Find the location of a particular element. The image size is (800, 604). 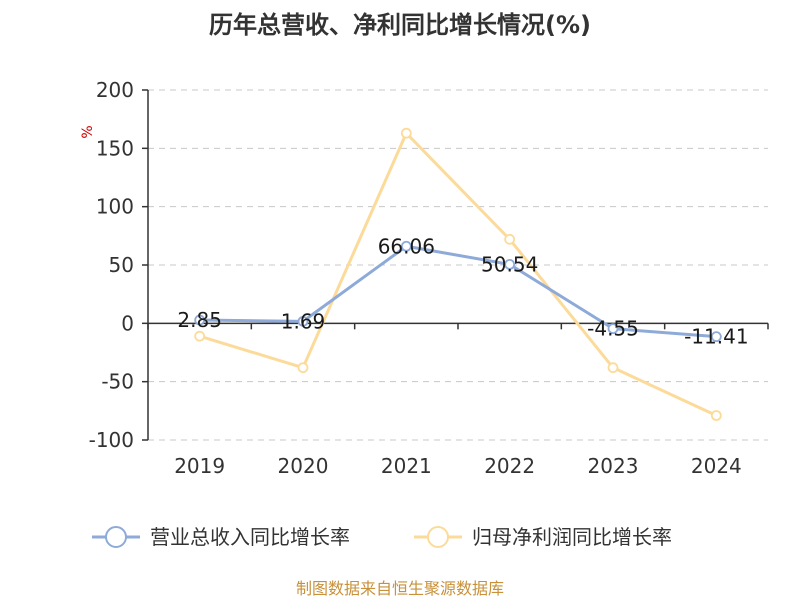

chart-title: 历年总营收、净利同比增长情况(%) is located at coordinates (400, 25).